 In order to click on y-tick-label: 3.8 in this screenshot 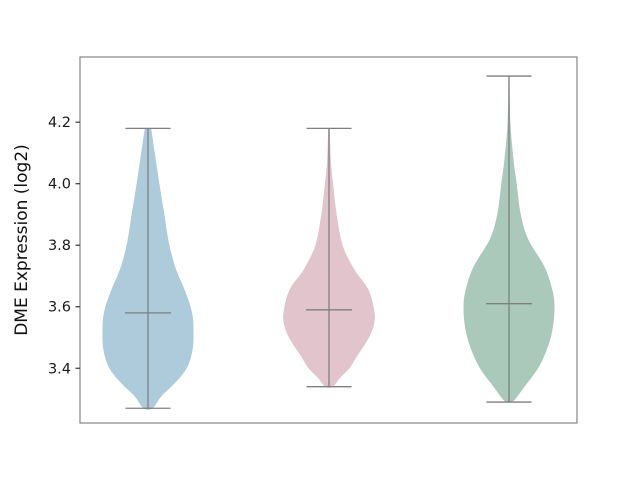, I will do `click(59, 246)`.